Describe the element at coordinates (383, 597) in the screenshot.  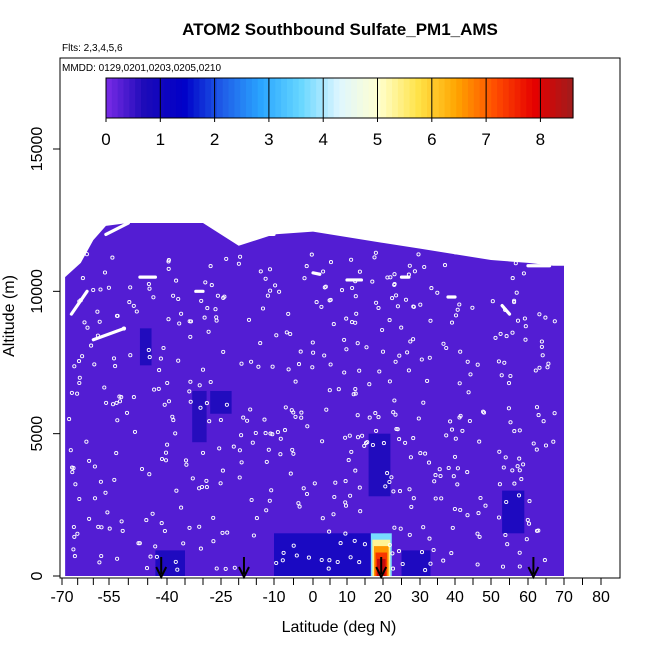
I see `x-tick-label: 20` at that location.